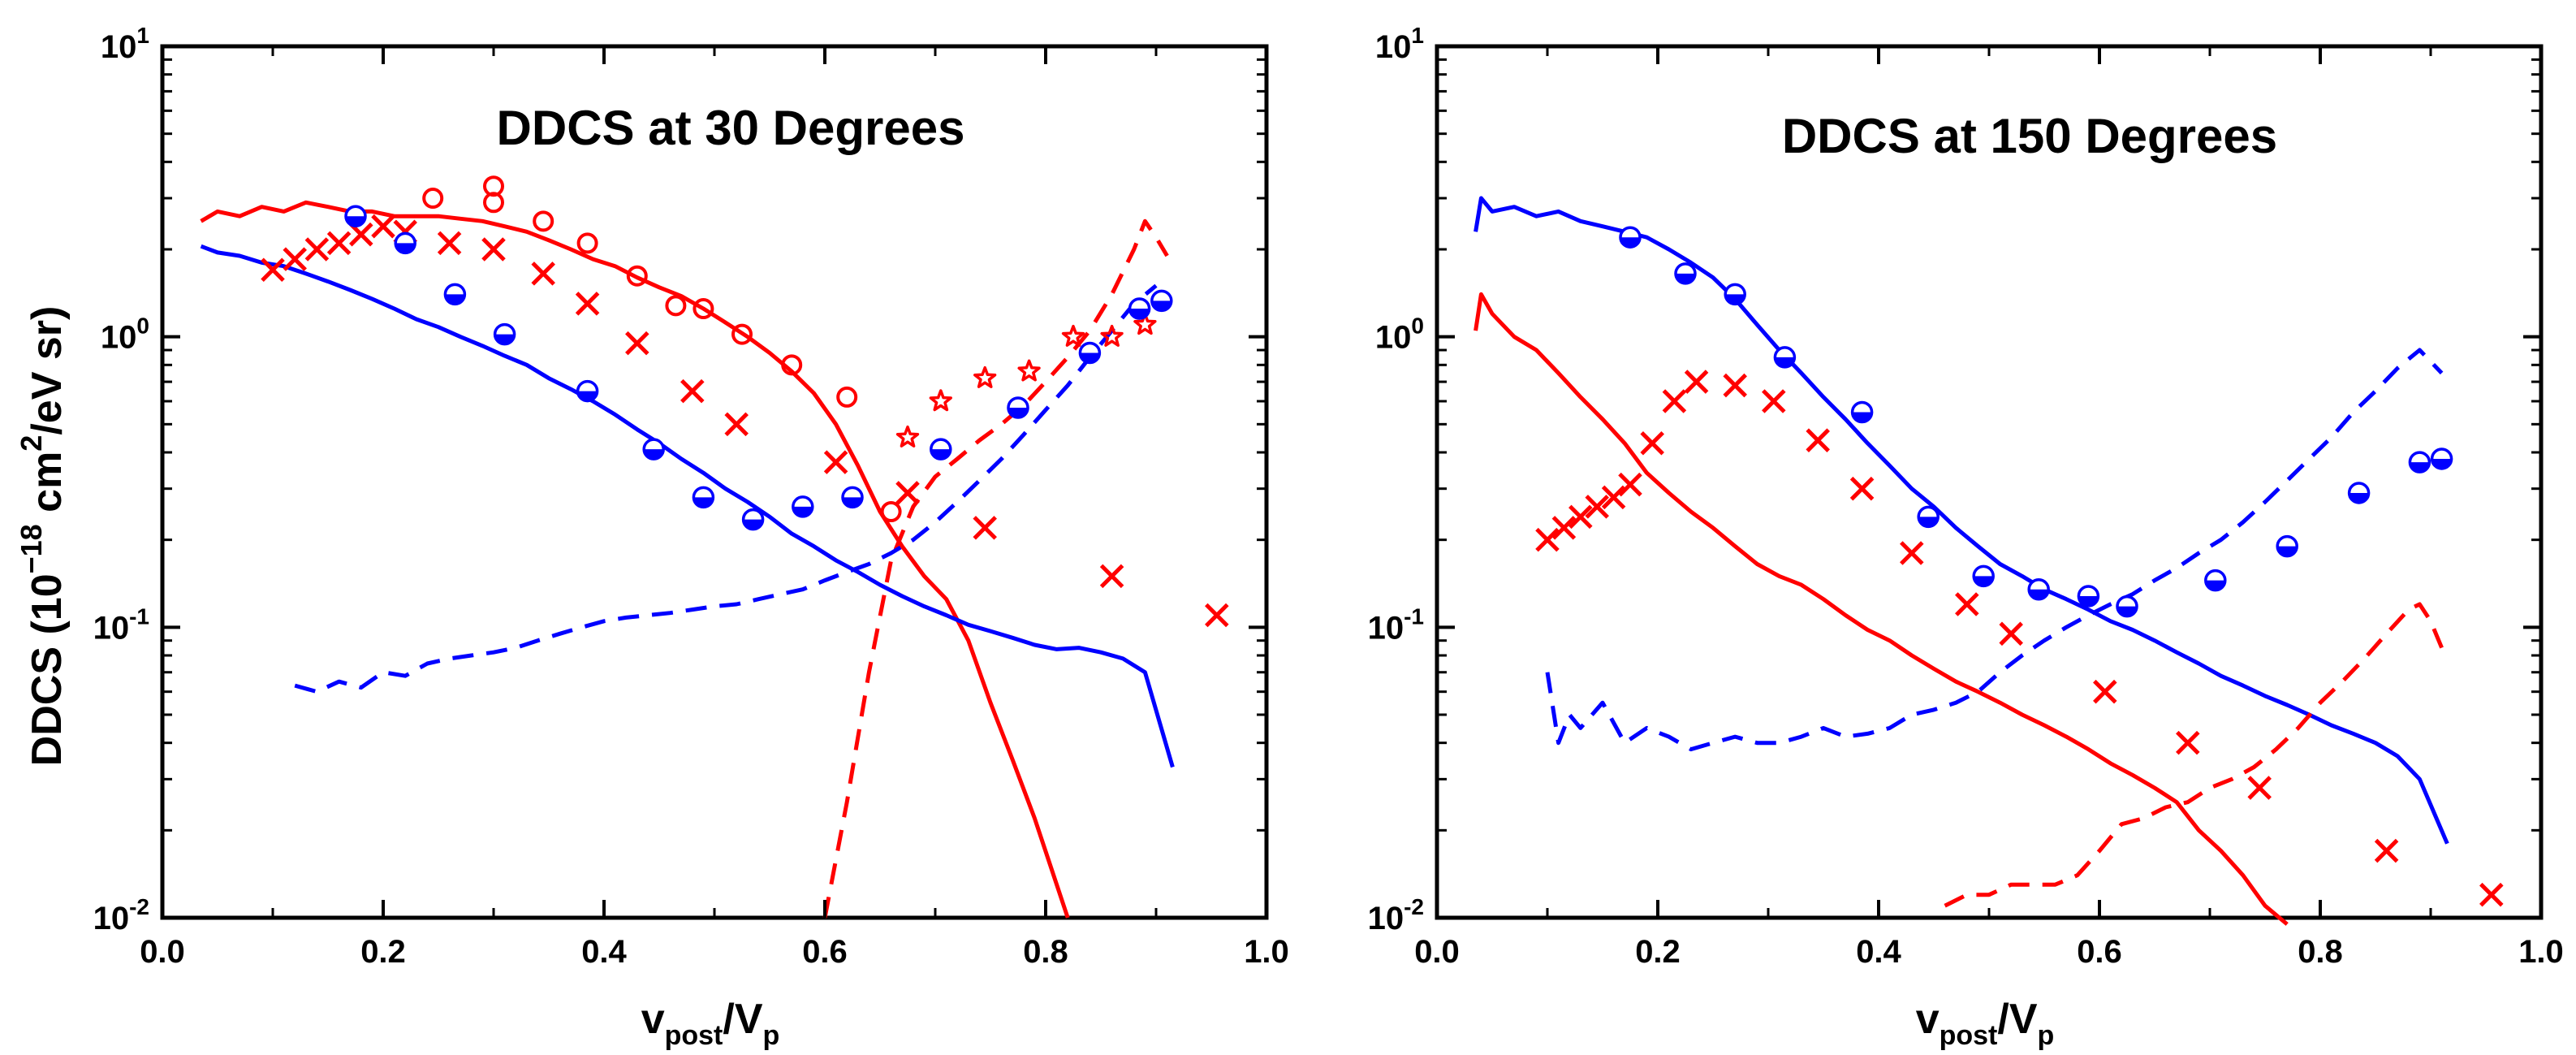 Image resolution: width=2576 pixels, height=1055 pixels. I want to click on chart-title-left: DDCS at 30 Degrees, so click(731, 128).